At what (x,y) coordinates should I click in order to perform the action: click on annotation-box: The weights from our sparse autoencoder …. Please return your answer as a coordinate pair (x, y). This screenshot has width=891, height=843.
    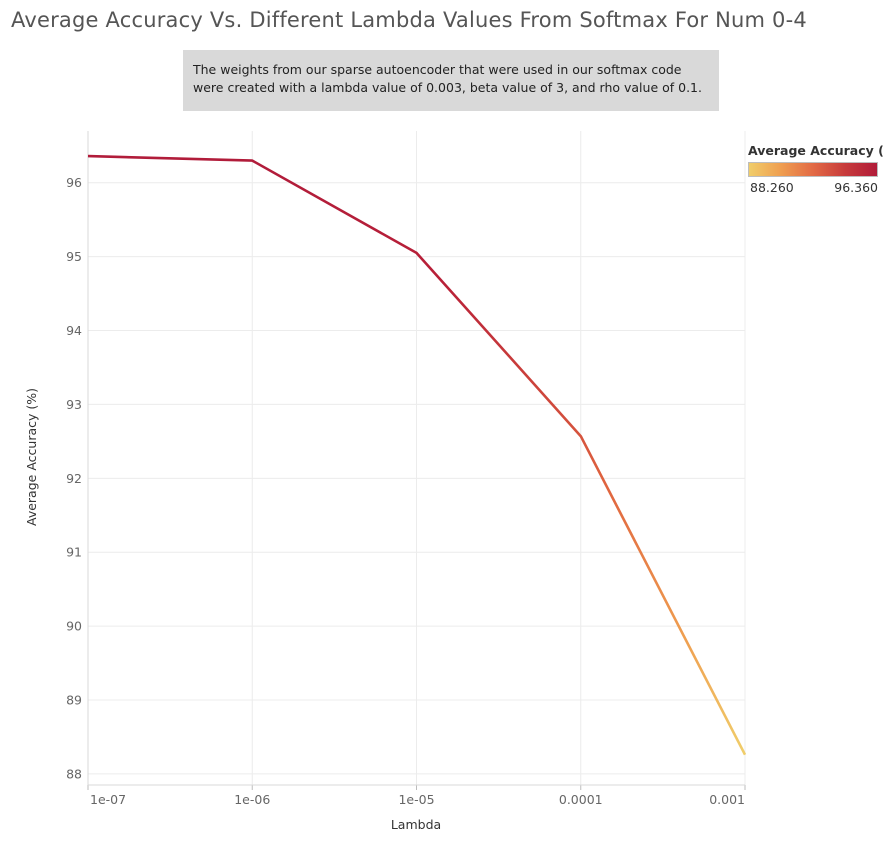
    Looking at the image, I should click on (451, 80).